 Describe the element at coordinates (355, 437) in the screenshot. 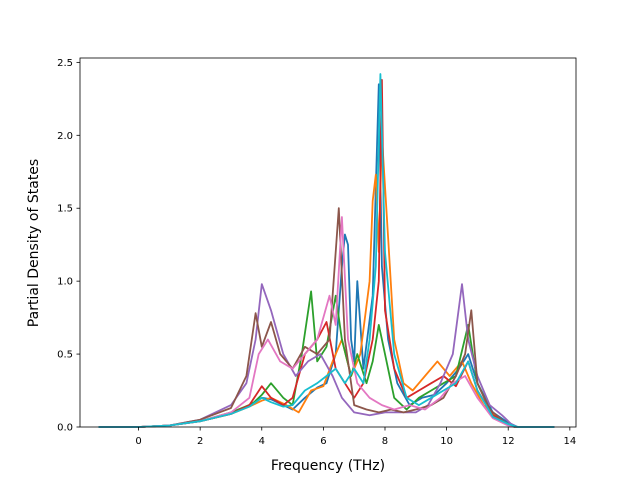

I see `x-axis-ticks: 0 2 4 6 8 10 12 14` at that location.